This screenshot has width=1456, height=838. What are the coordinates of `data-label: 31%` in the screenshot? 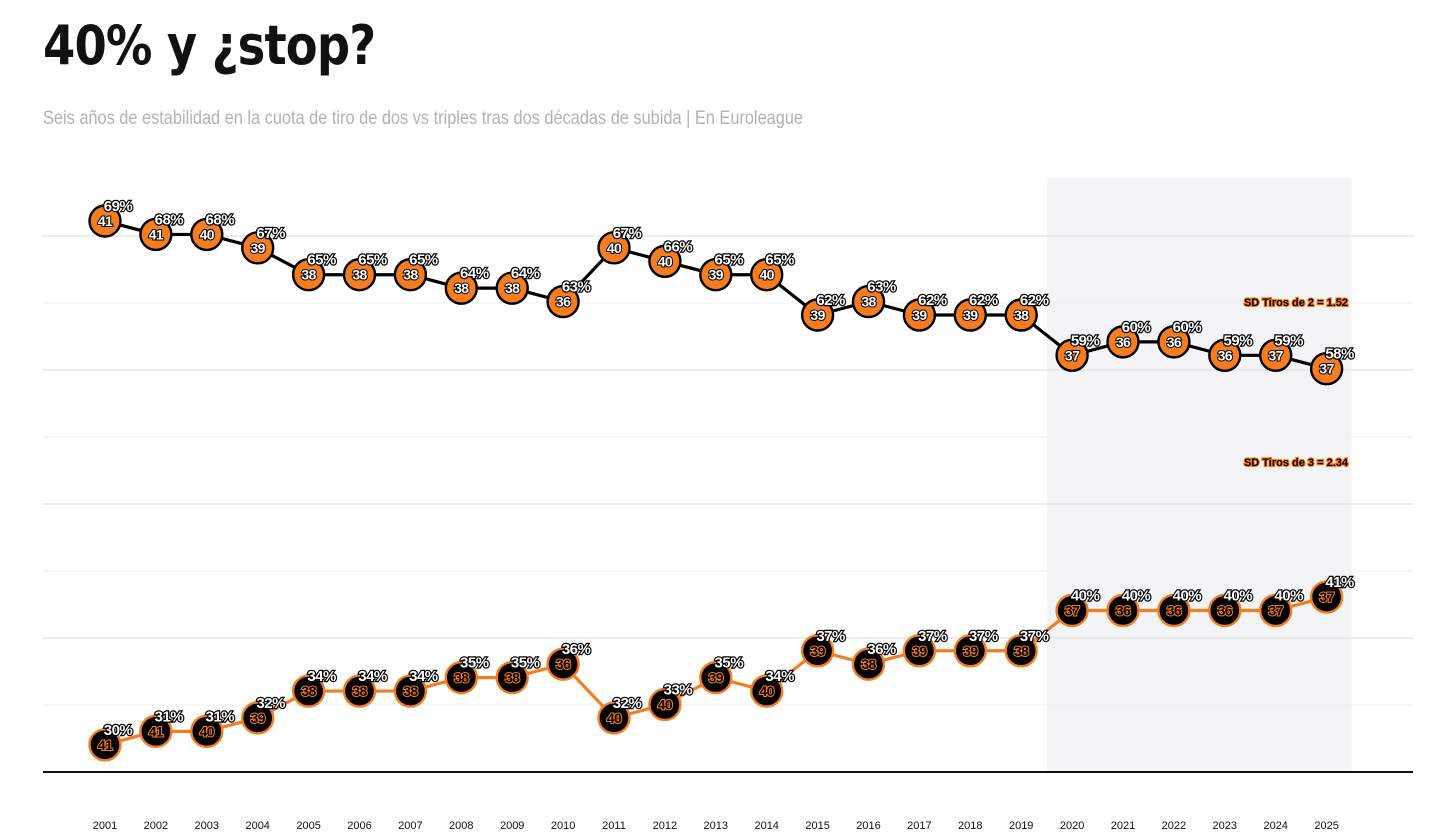 It's located at (220, 716).